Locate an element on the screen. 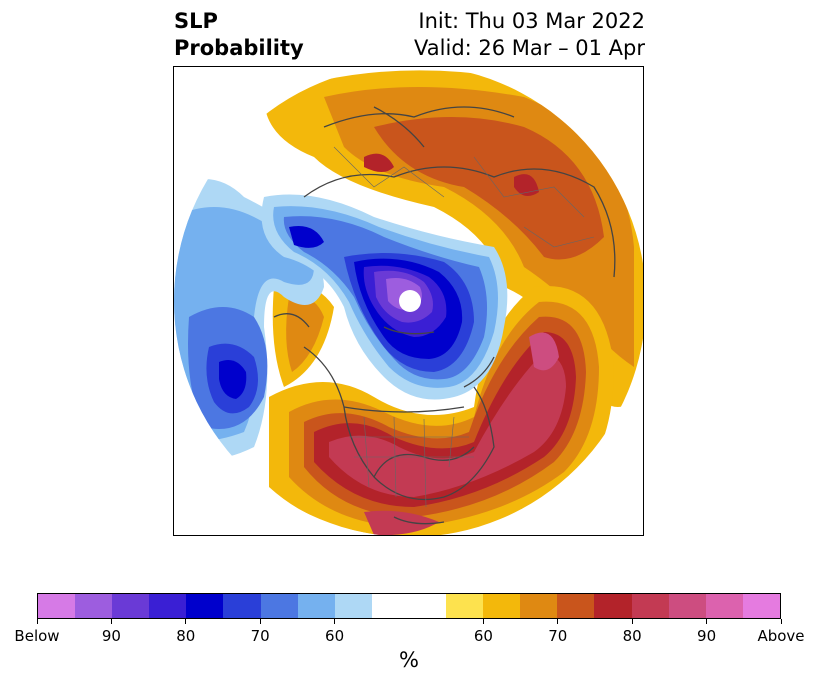  title-variable: SLP is located at coordinates (196, 21).